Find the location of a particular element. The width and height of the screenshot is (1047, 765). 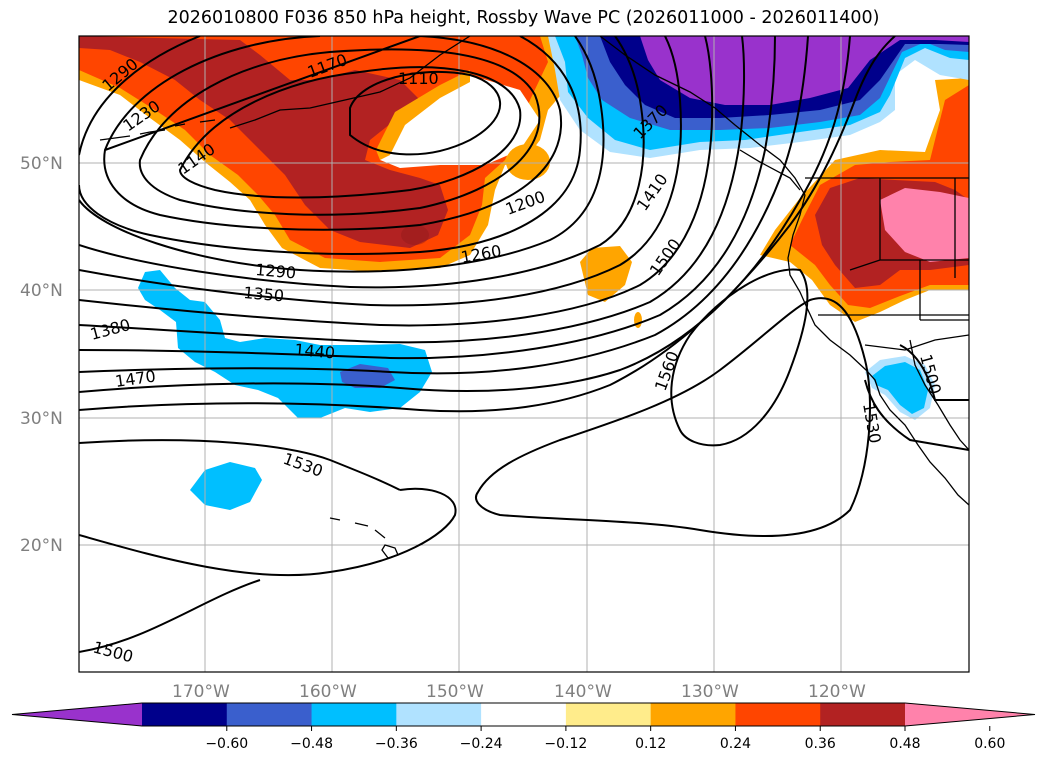

positive-anomaly-gulf-of-alaska is located at coordinates (327, 154).